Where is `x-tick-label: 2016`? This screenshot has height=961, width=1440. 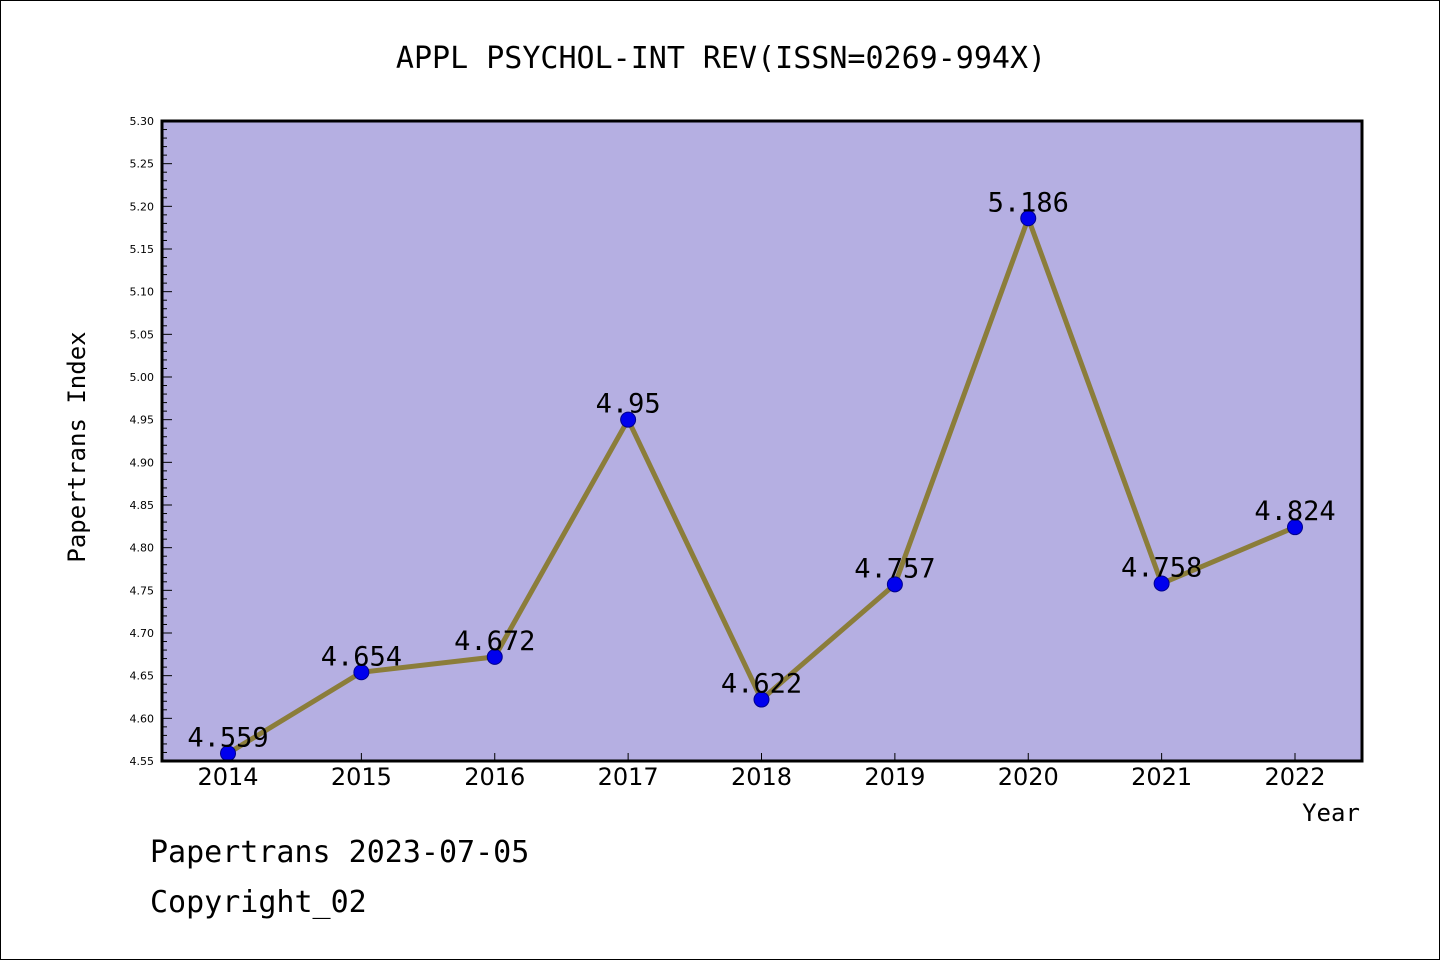 x-tick-label: 2016 is located at coordinates (494, 777).